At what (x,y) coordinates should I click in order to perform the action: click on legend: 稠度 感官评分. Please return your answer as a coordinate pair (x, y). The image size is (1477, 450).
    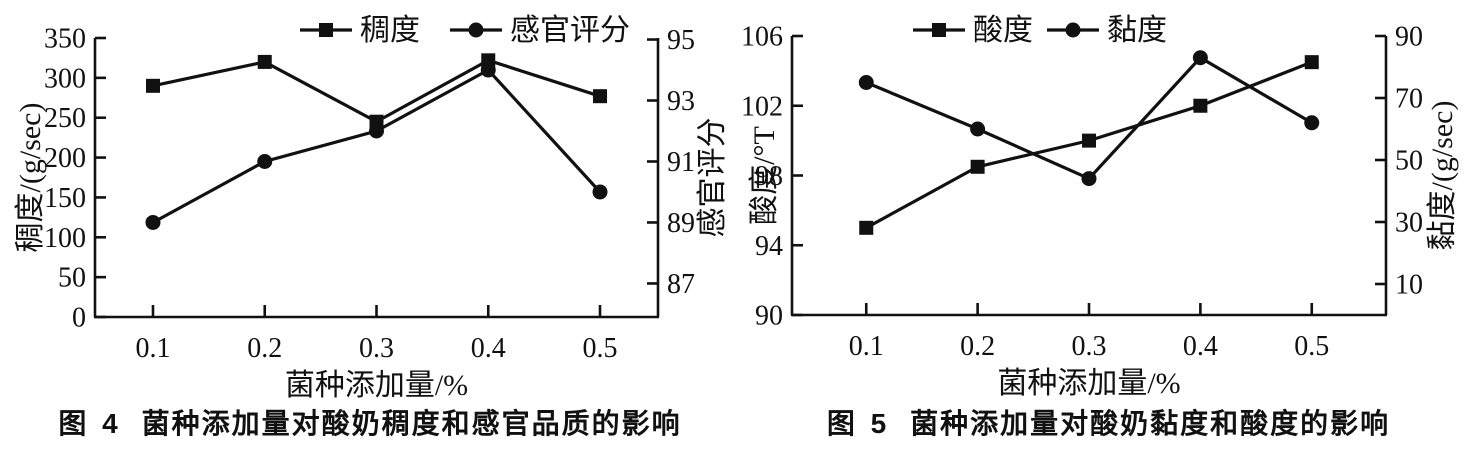
    Looking at the image, I should click on (465, 30).